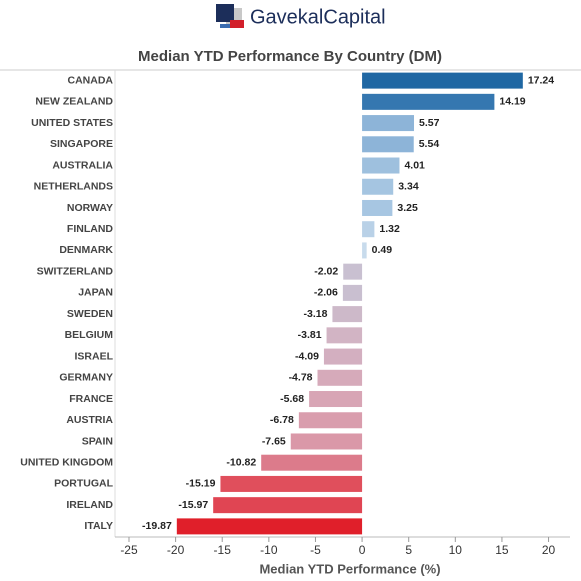 The height and width of the screenshot is (581, 581). Describe the element at coordinates (407, 208) in the screenshot. I see `value-label: 3.25` at that location.